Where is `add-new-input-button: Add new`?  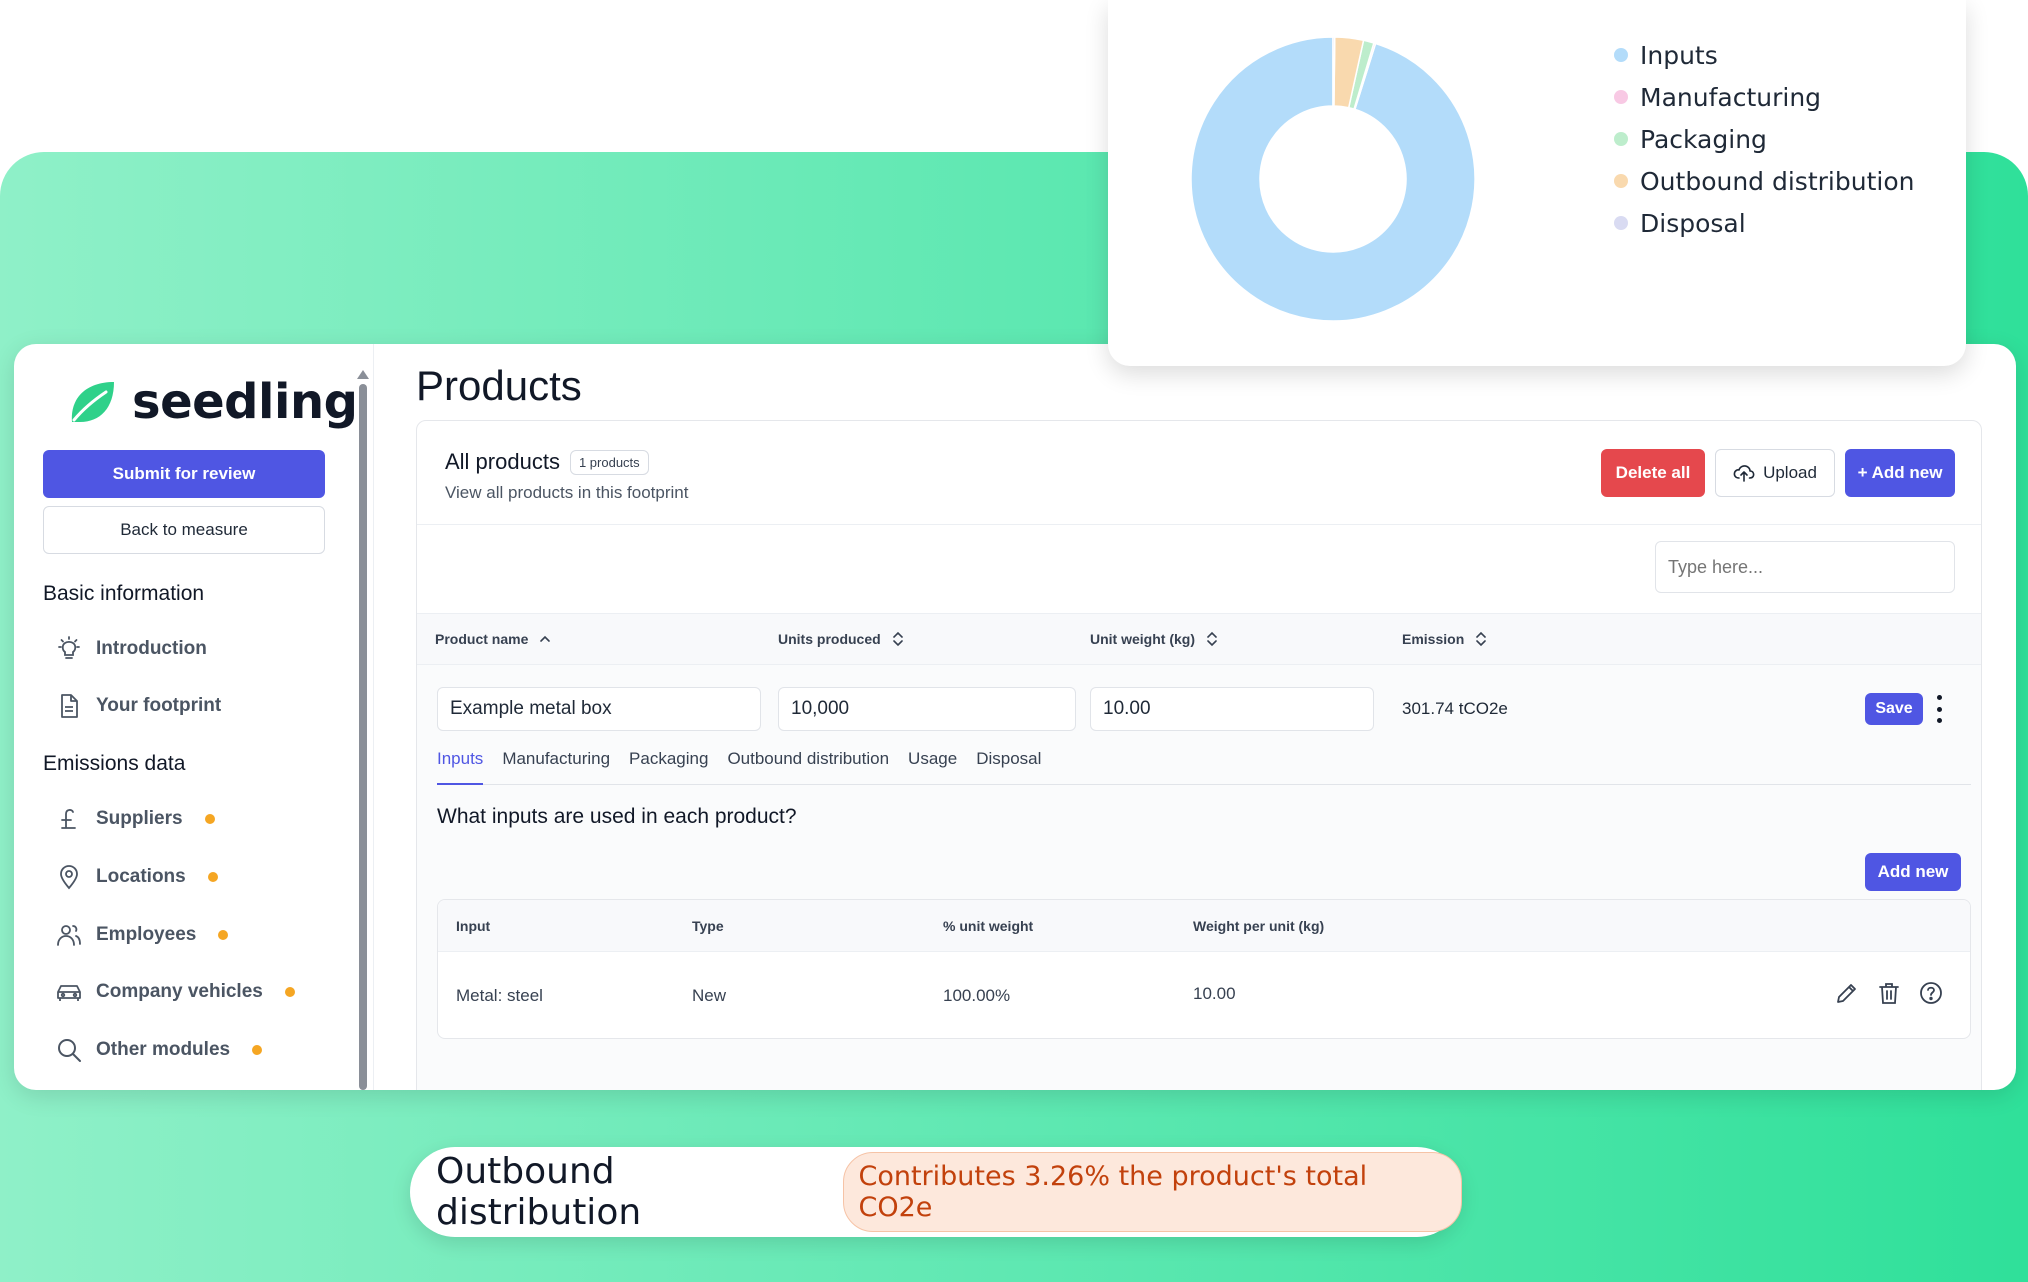
add-new-input-button: Add new is located at coordinates (1913, 872).